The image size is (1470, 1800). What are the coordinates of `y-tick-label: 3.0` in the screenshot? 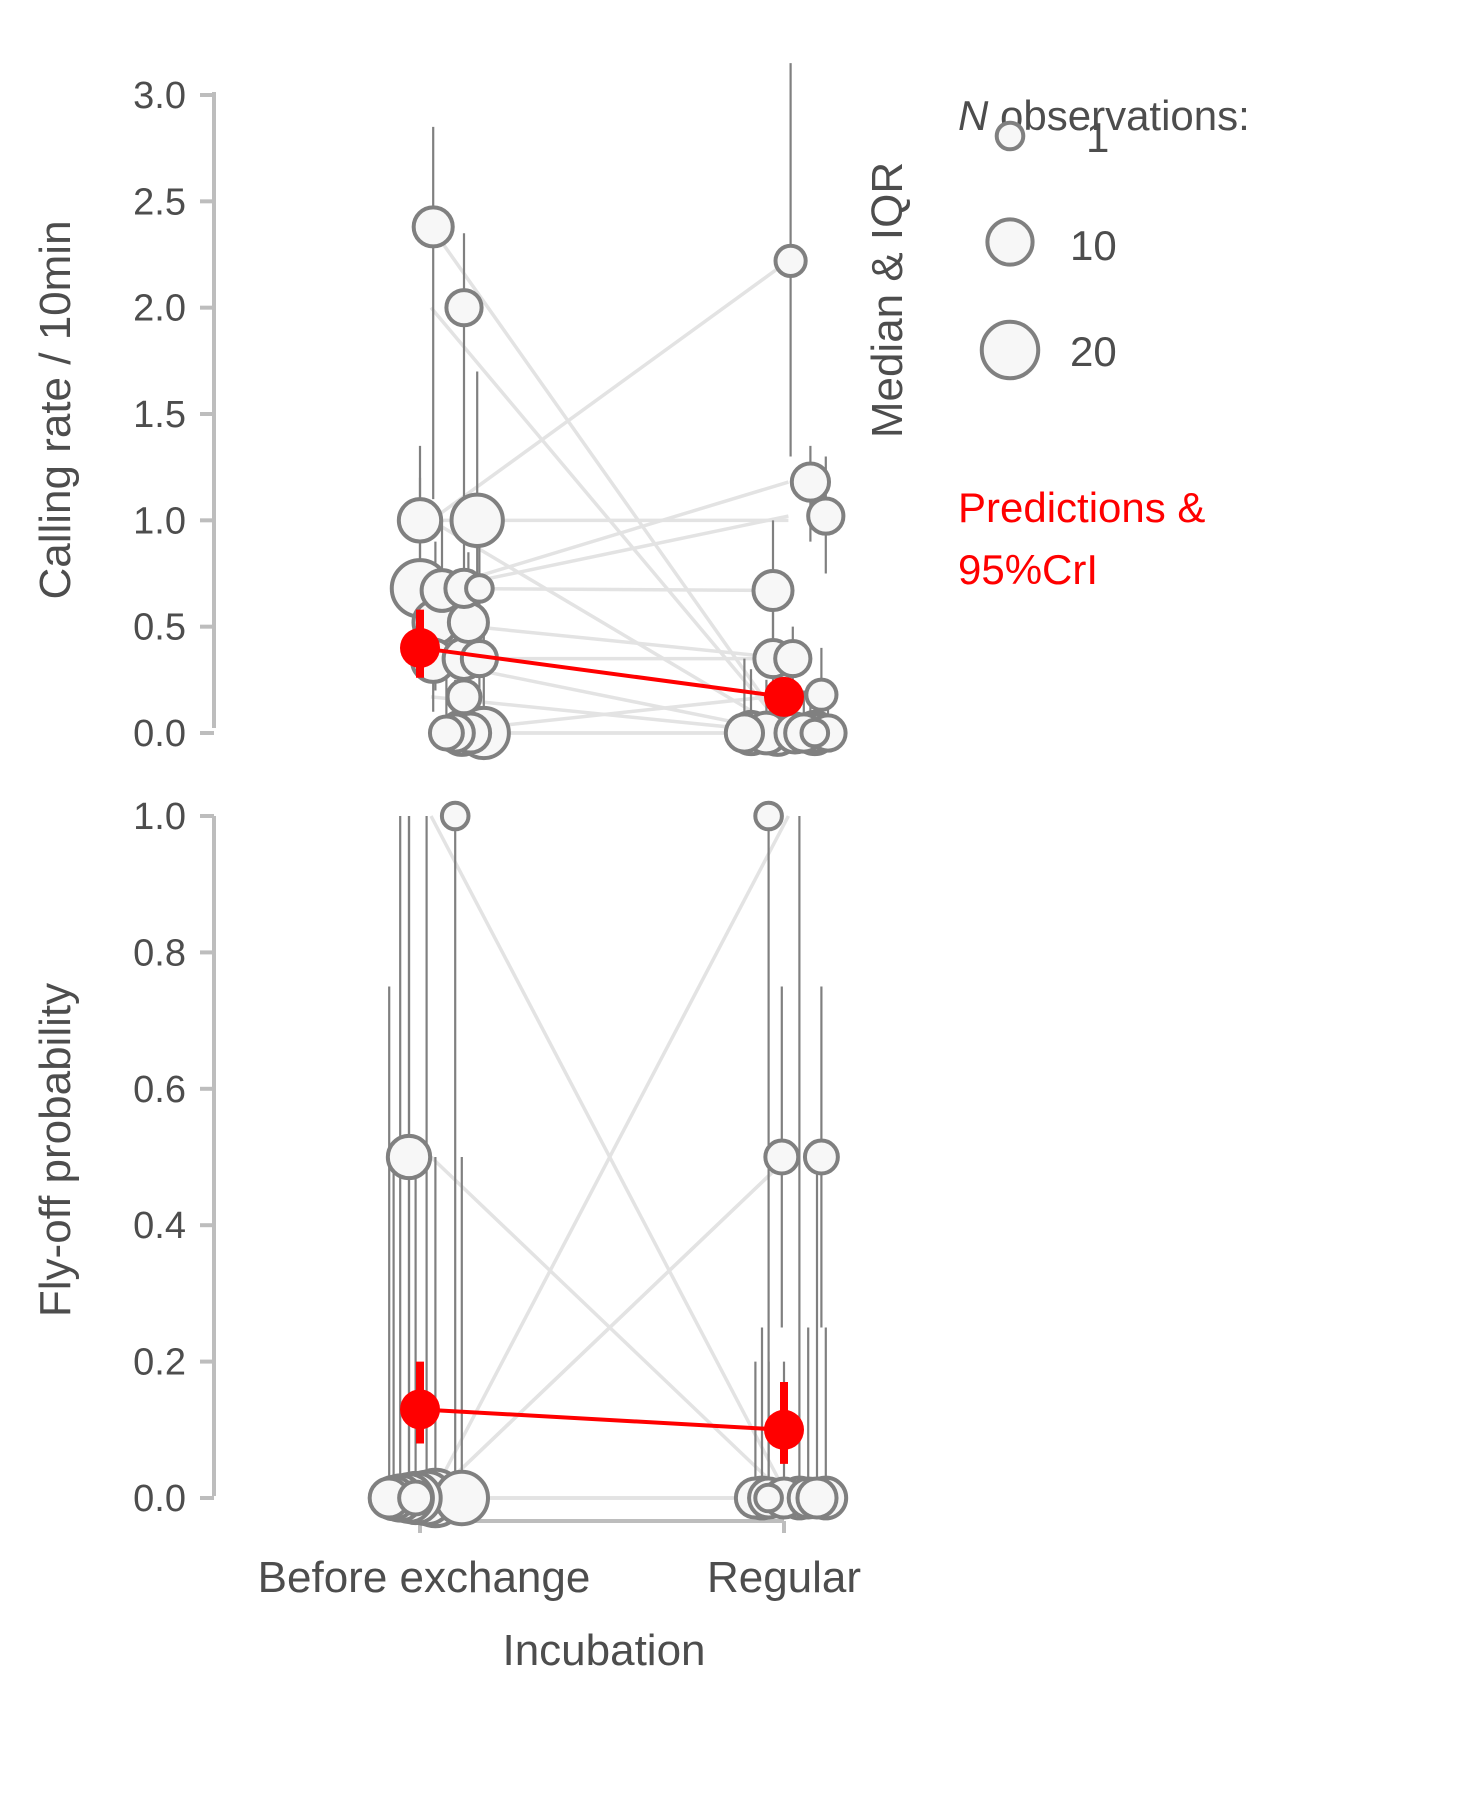 It's located at (159, 96).